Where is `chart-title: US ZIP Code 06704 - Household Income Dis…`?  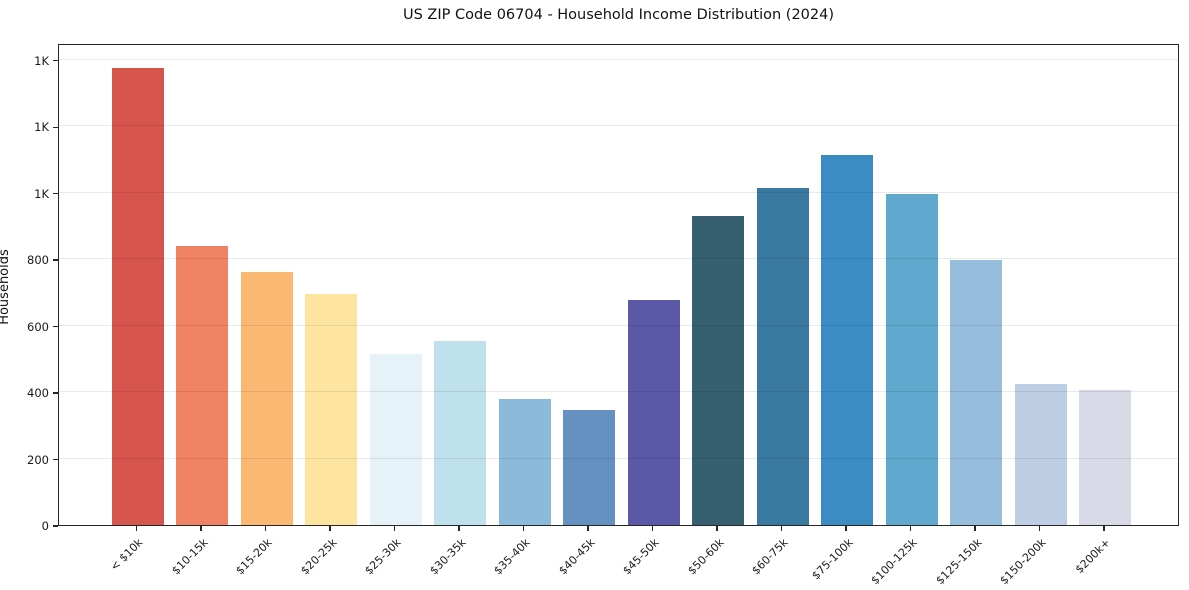 chart-title: US ZIP Code 06704 - Household Income Dis… is located at coordinates (618, 15).